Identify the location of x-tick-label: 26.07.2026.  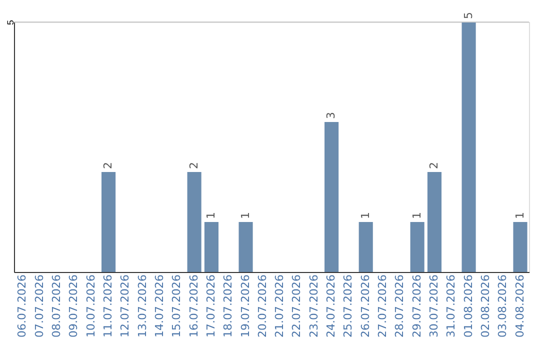
(365, 306).